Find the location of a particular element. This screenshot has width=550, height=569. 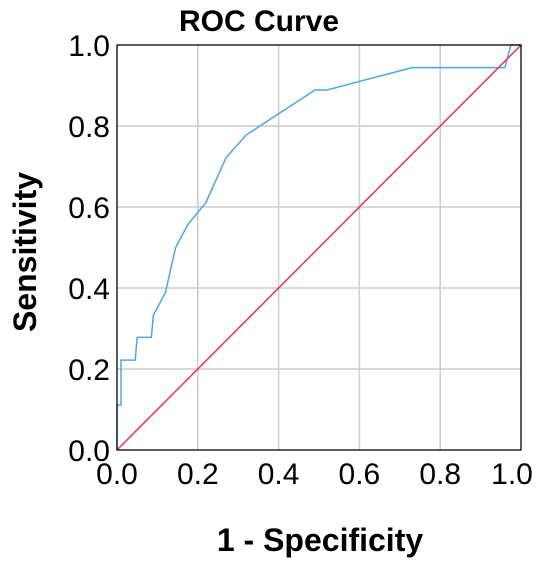

x-tick-label: 0.0 is located at coordinates (117, 474).